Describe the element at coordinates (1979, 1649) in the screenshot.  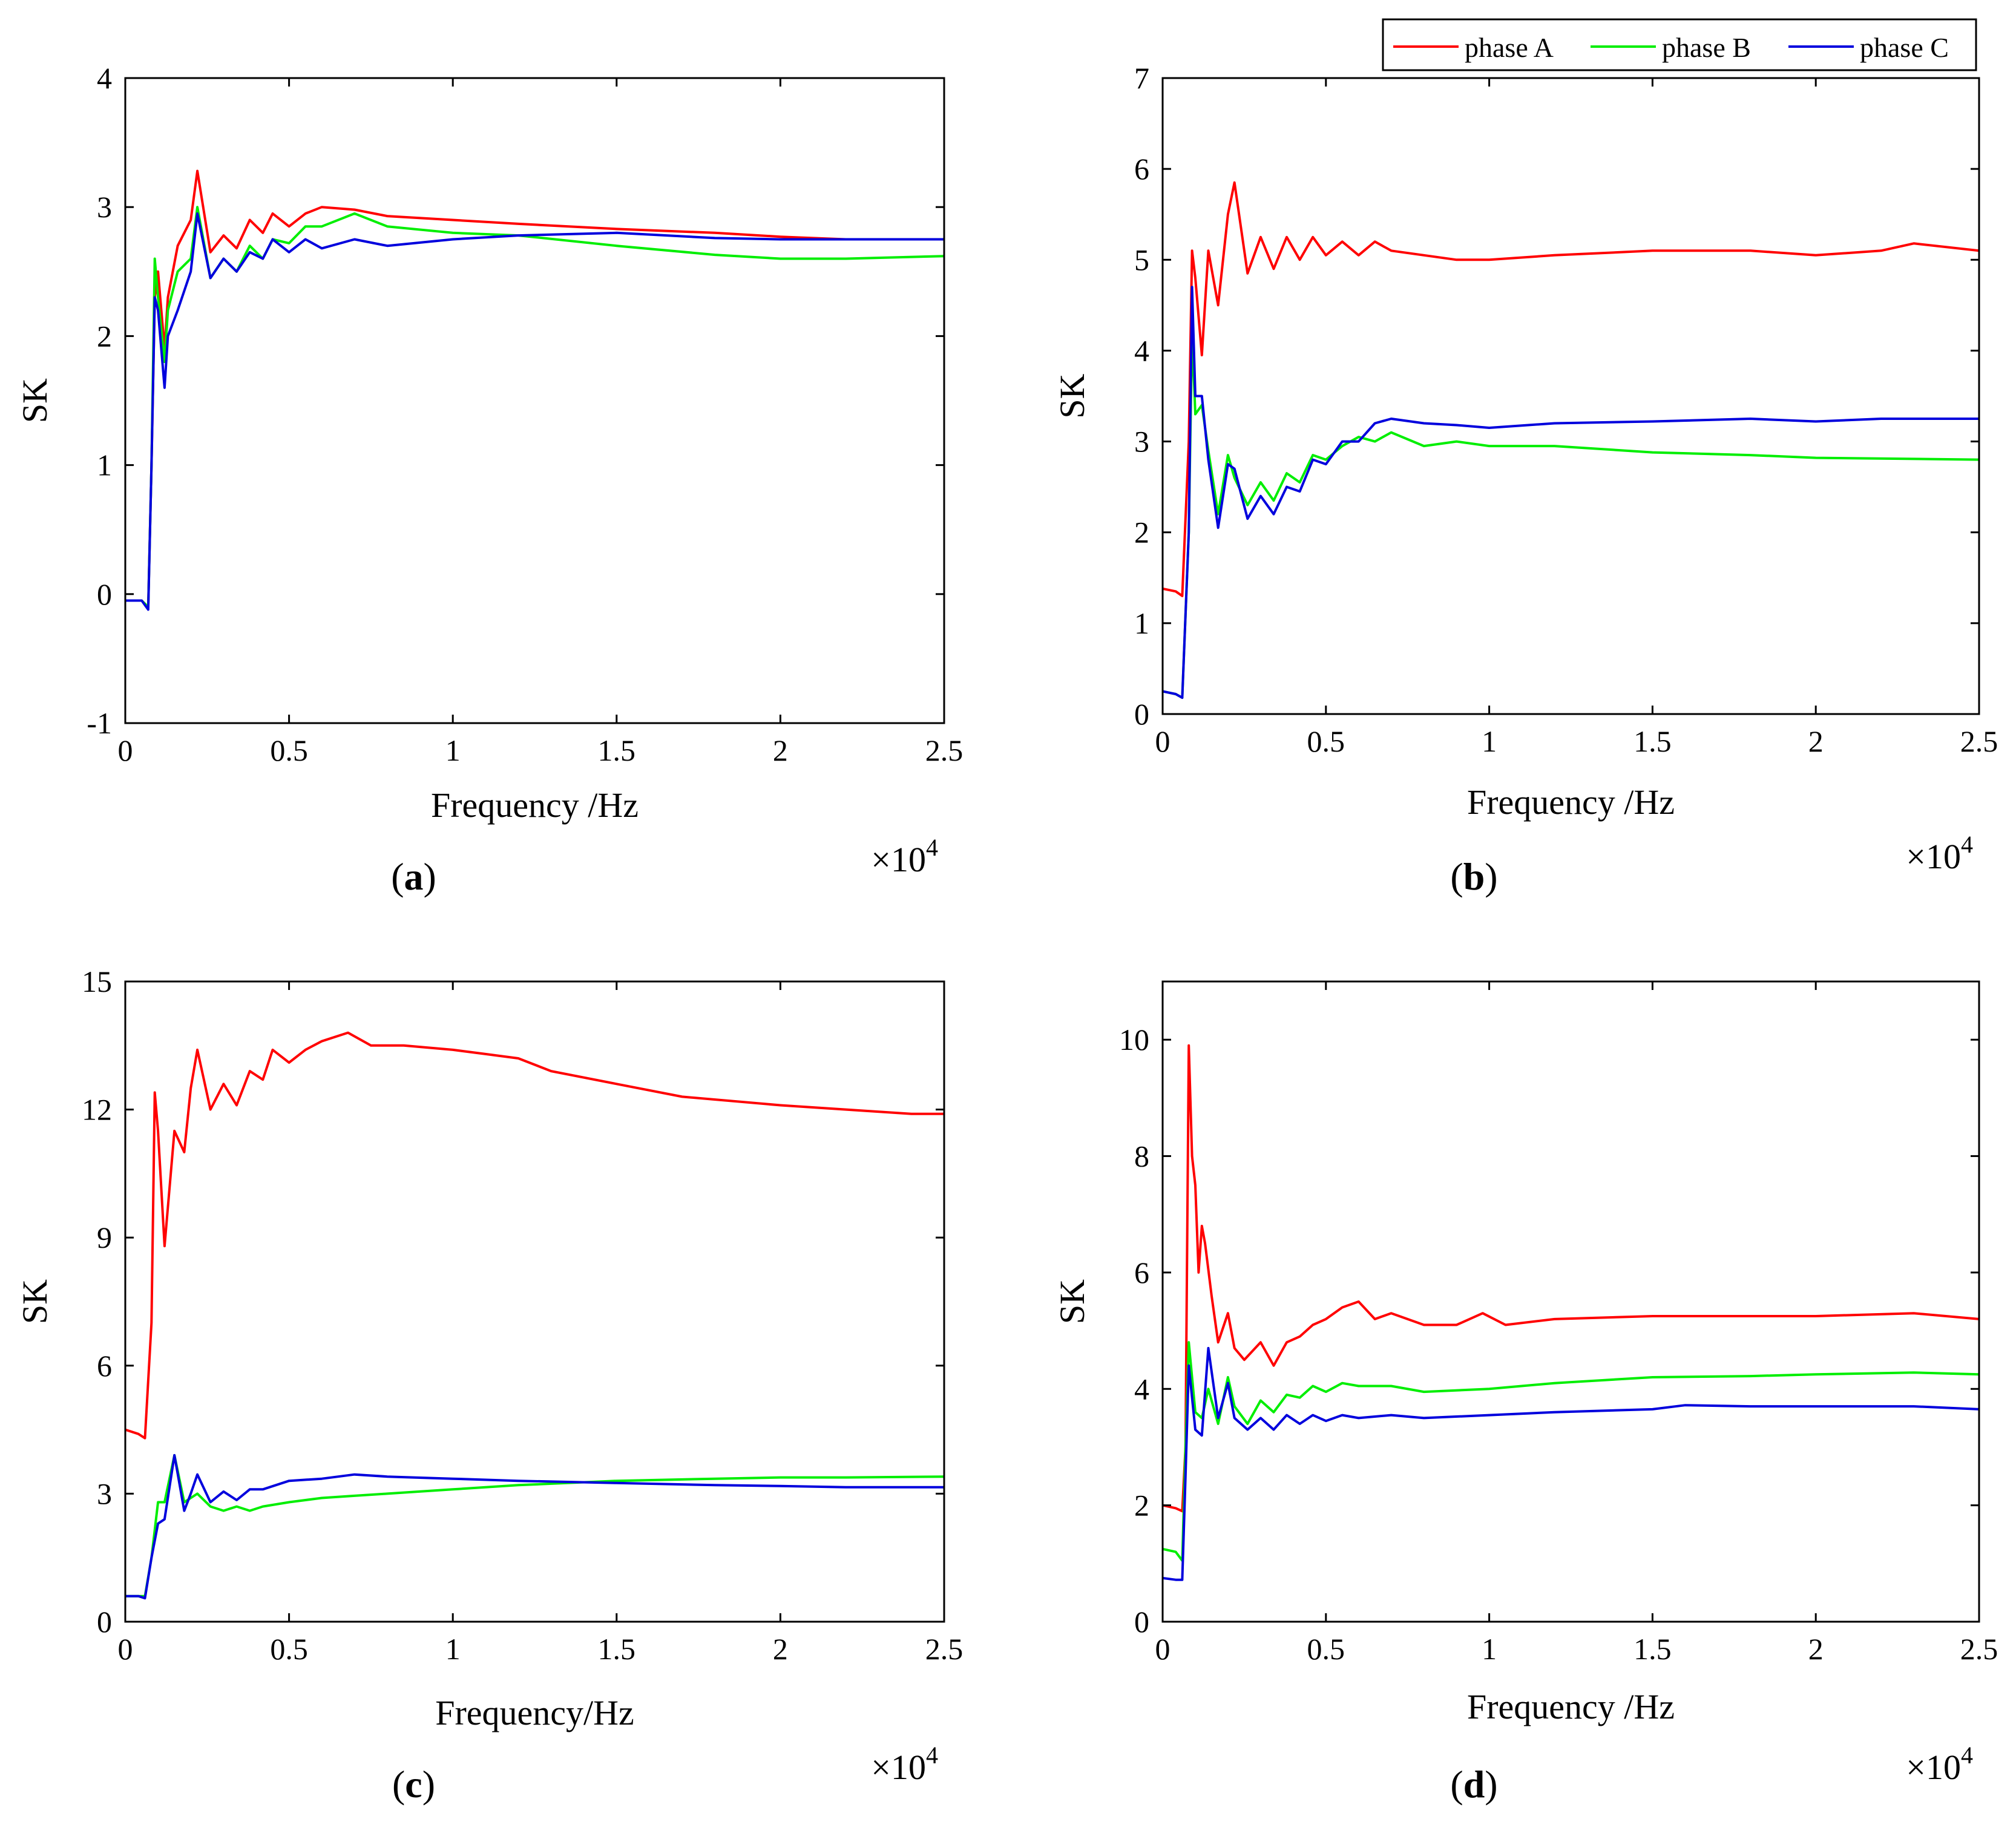
I see `x-tick-label-d: 2.5` at that location.